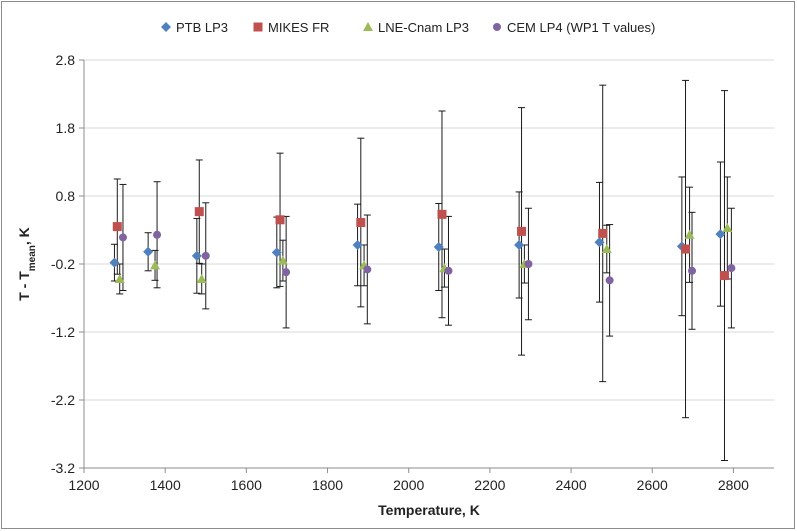 This screenshot has height=531, width=797. What do you see at coordinates (408, 485) in the screenshot?
I see `x-tick-label: 2000` at bounding box center [408, 485].